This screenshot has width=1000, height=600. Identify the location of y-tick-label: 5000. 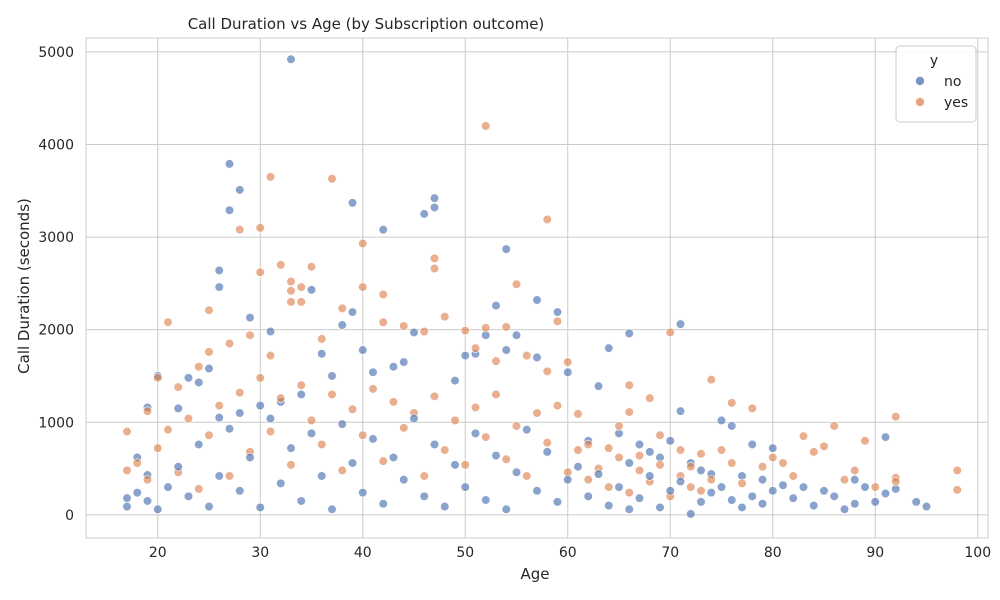
(56, 53).